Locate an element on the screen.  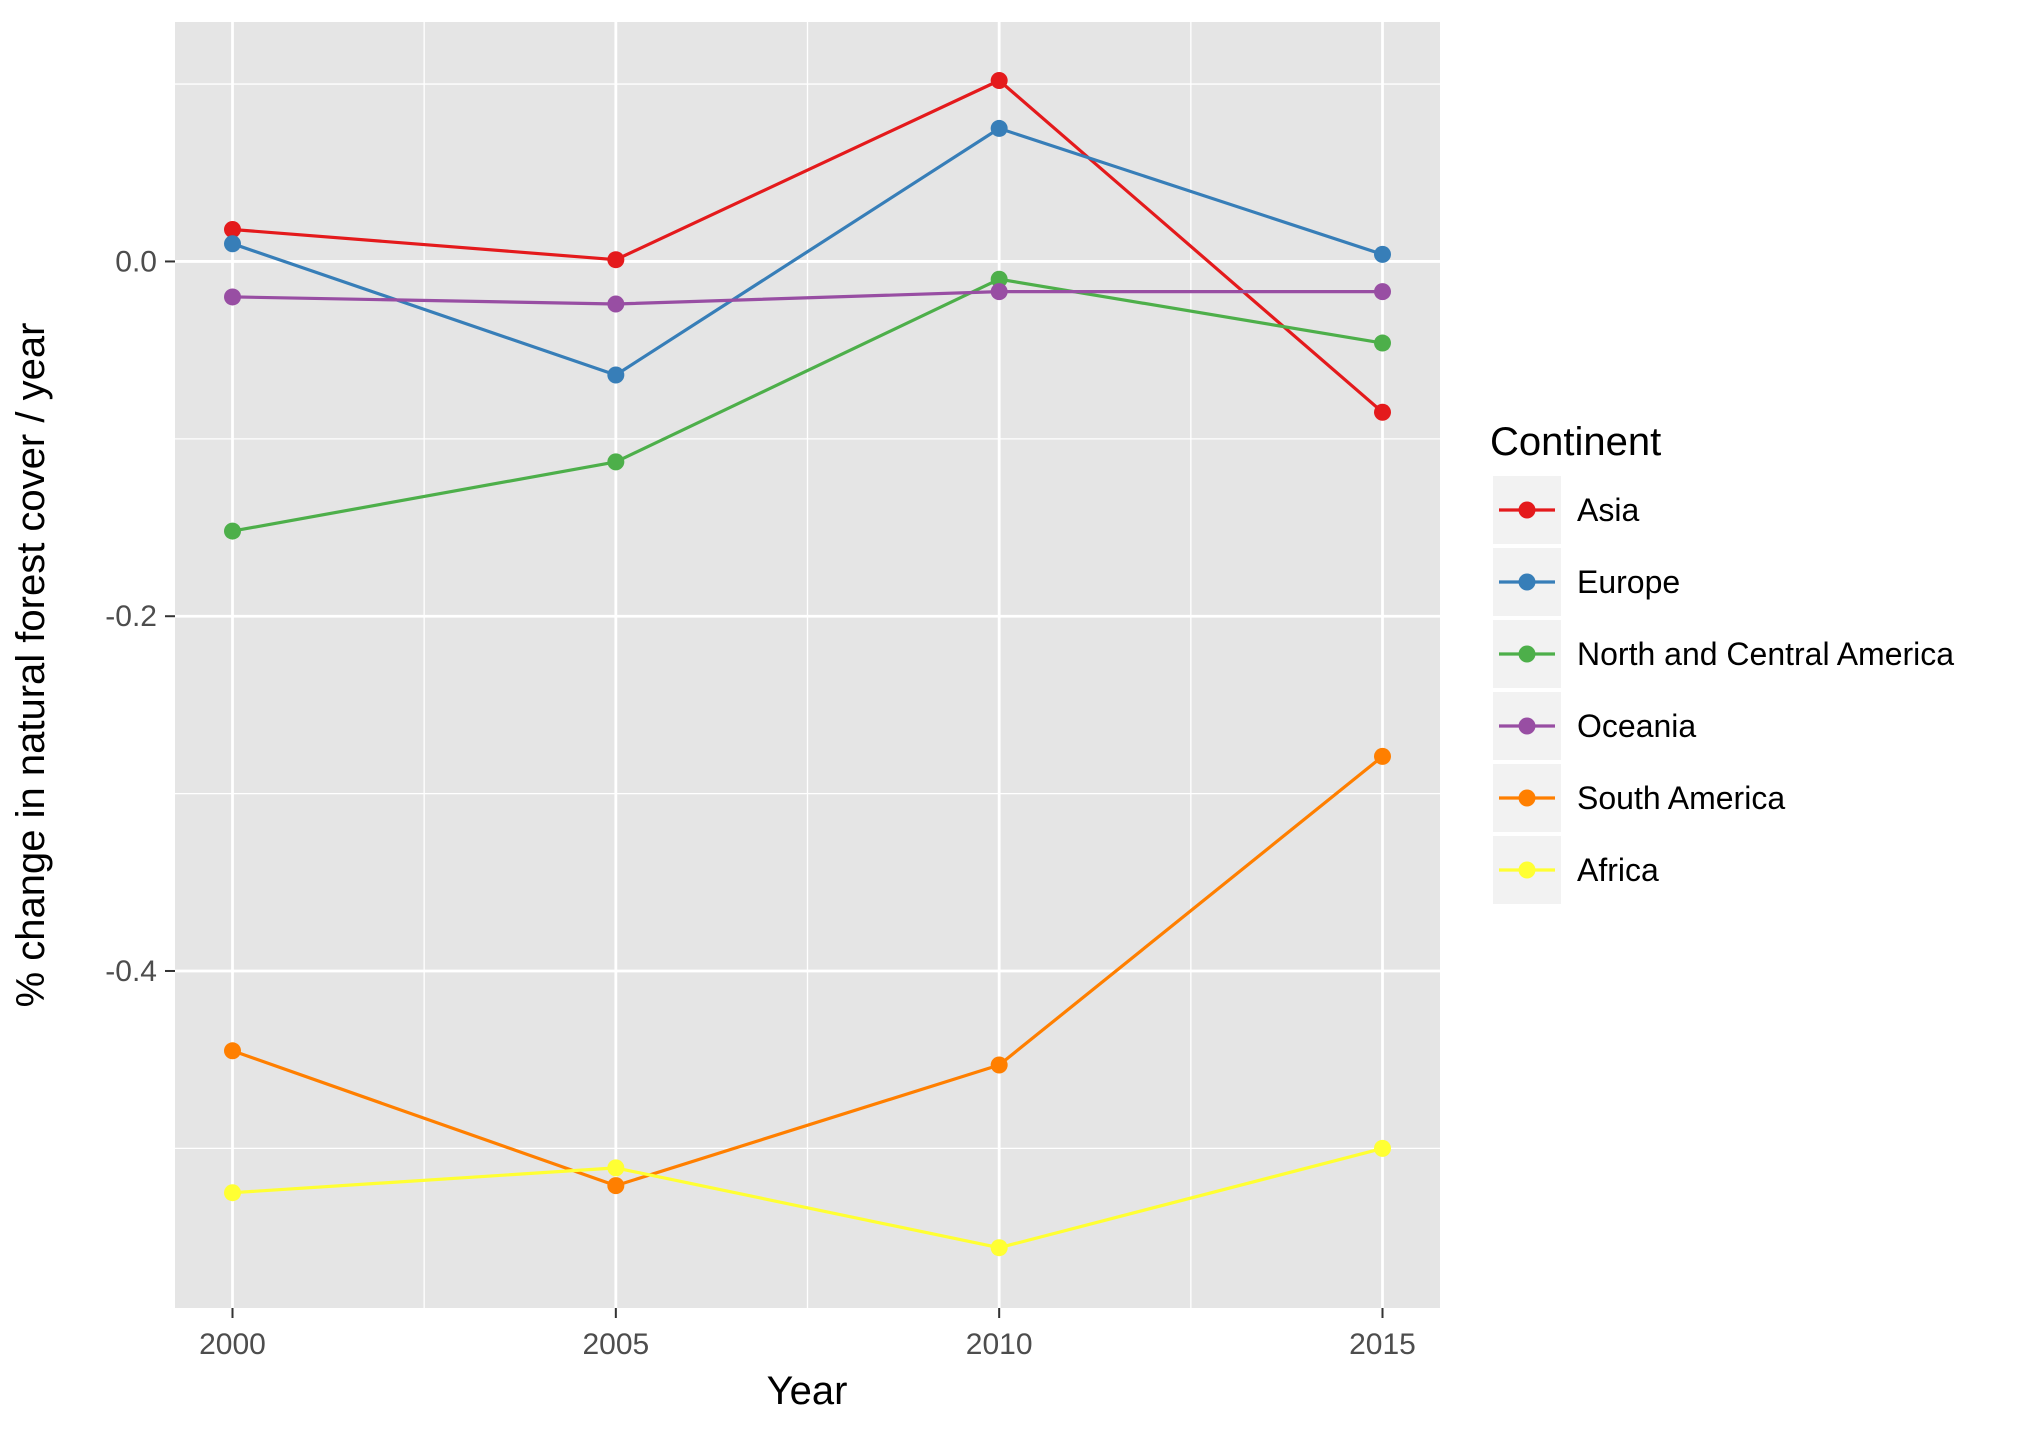
series-line-asia is located at coordinates (808, 246).